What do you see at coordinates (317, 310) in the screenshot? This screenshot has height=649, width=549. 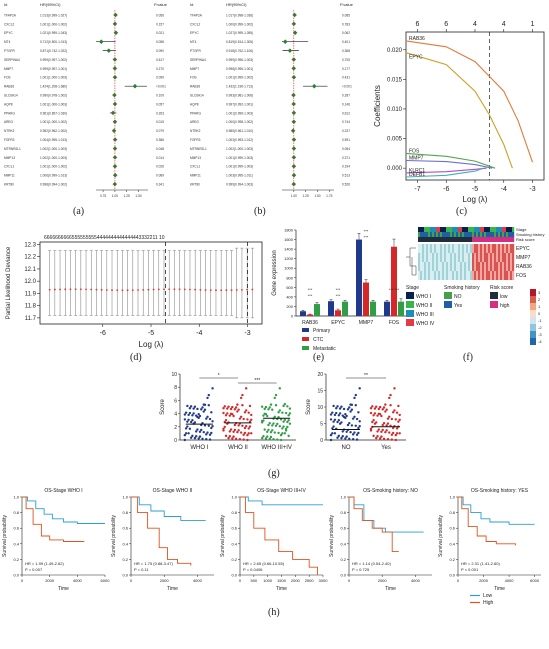 I see `bar` at bounding box center [317, 310].